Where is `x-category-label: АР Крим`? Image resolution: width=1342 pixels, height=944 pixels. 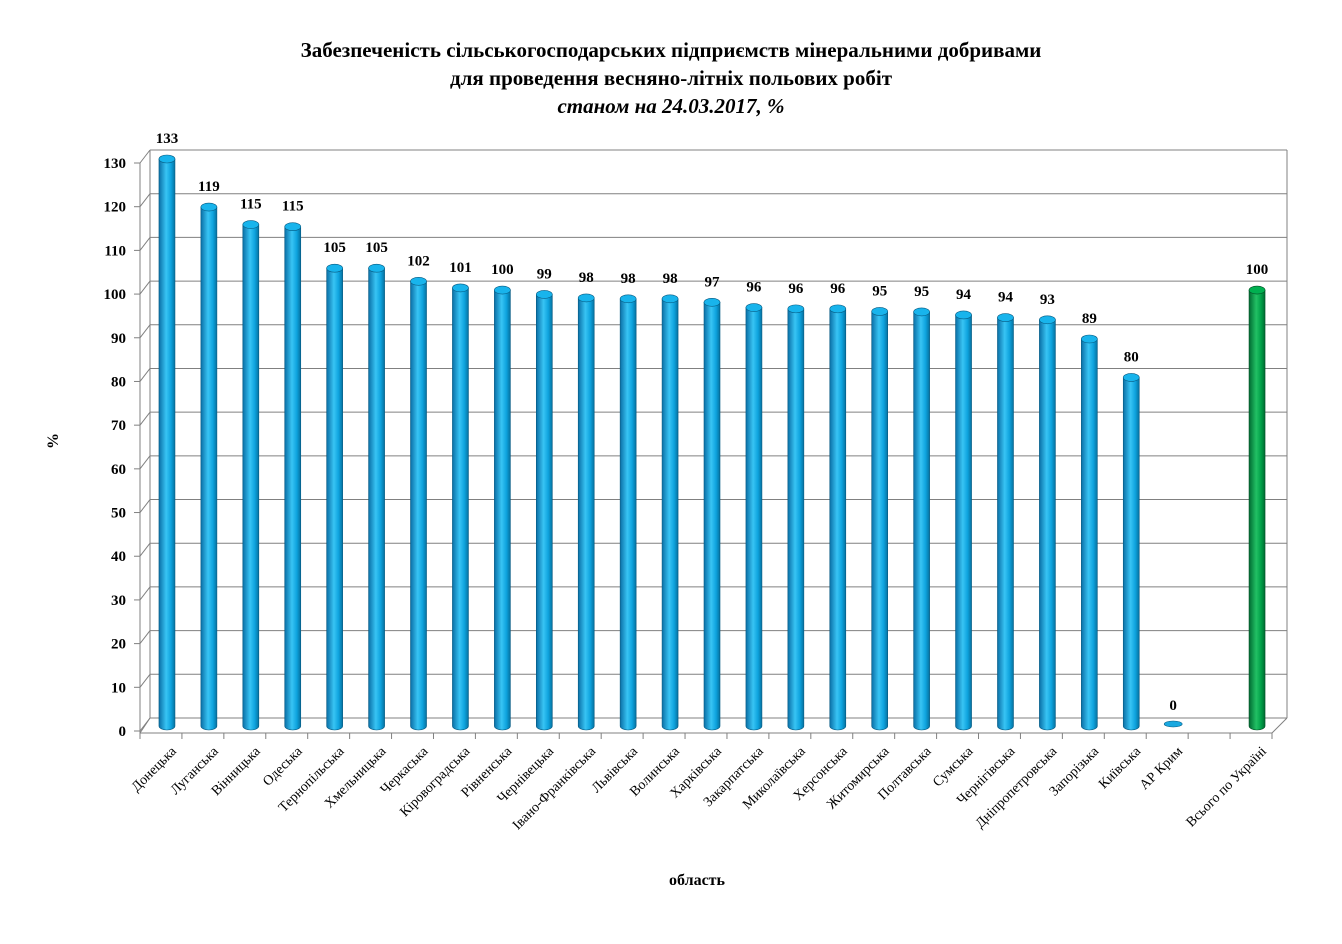
x-category-label: АР Крим is located at coordinates (1161, 768).